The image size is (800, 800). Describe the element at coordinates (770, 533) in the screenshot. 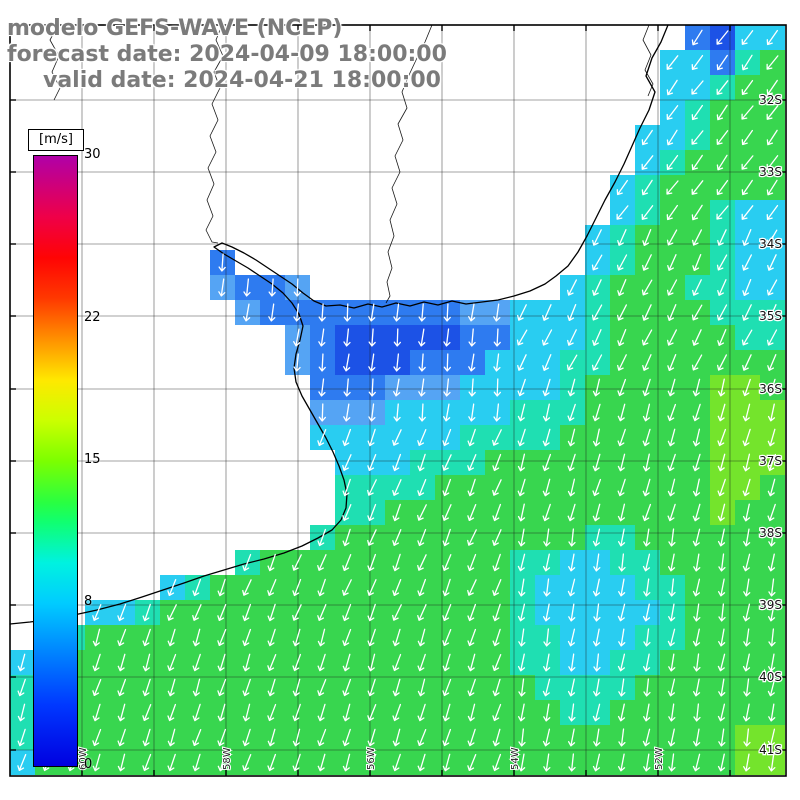

I see `lat-label: 38S` at that location.